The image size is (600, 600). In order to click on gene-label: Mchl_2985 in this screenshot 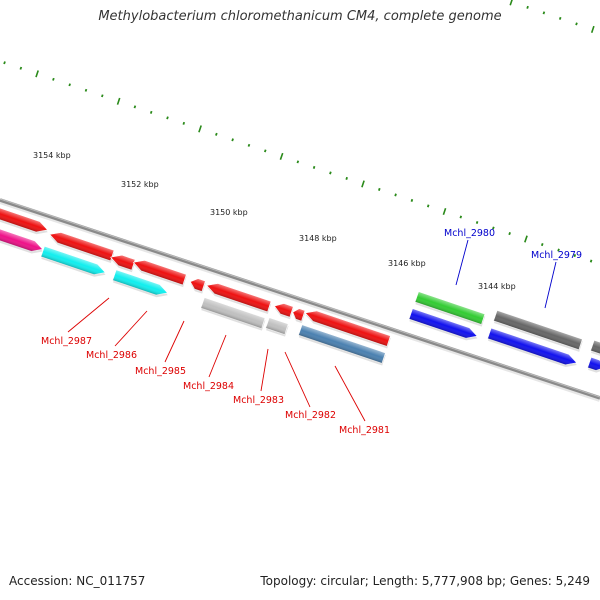, I will do `click(160, 371)`.